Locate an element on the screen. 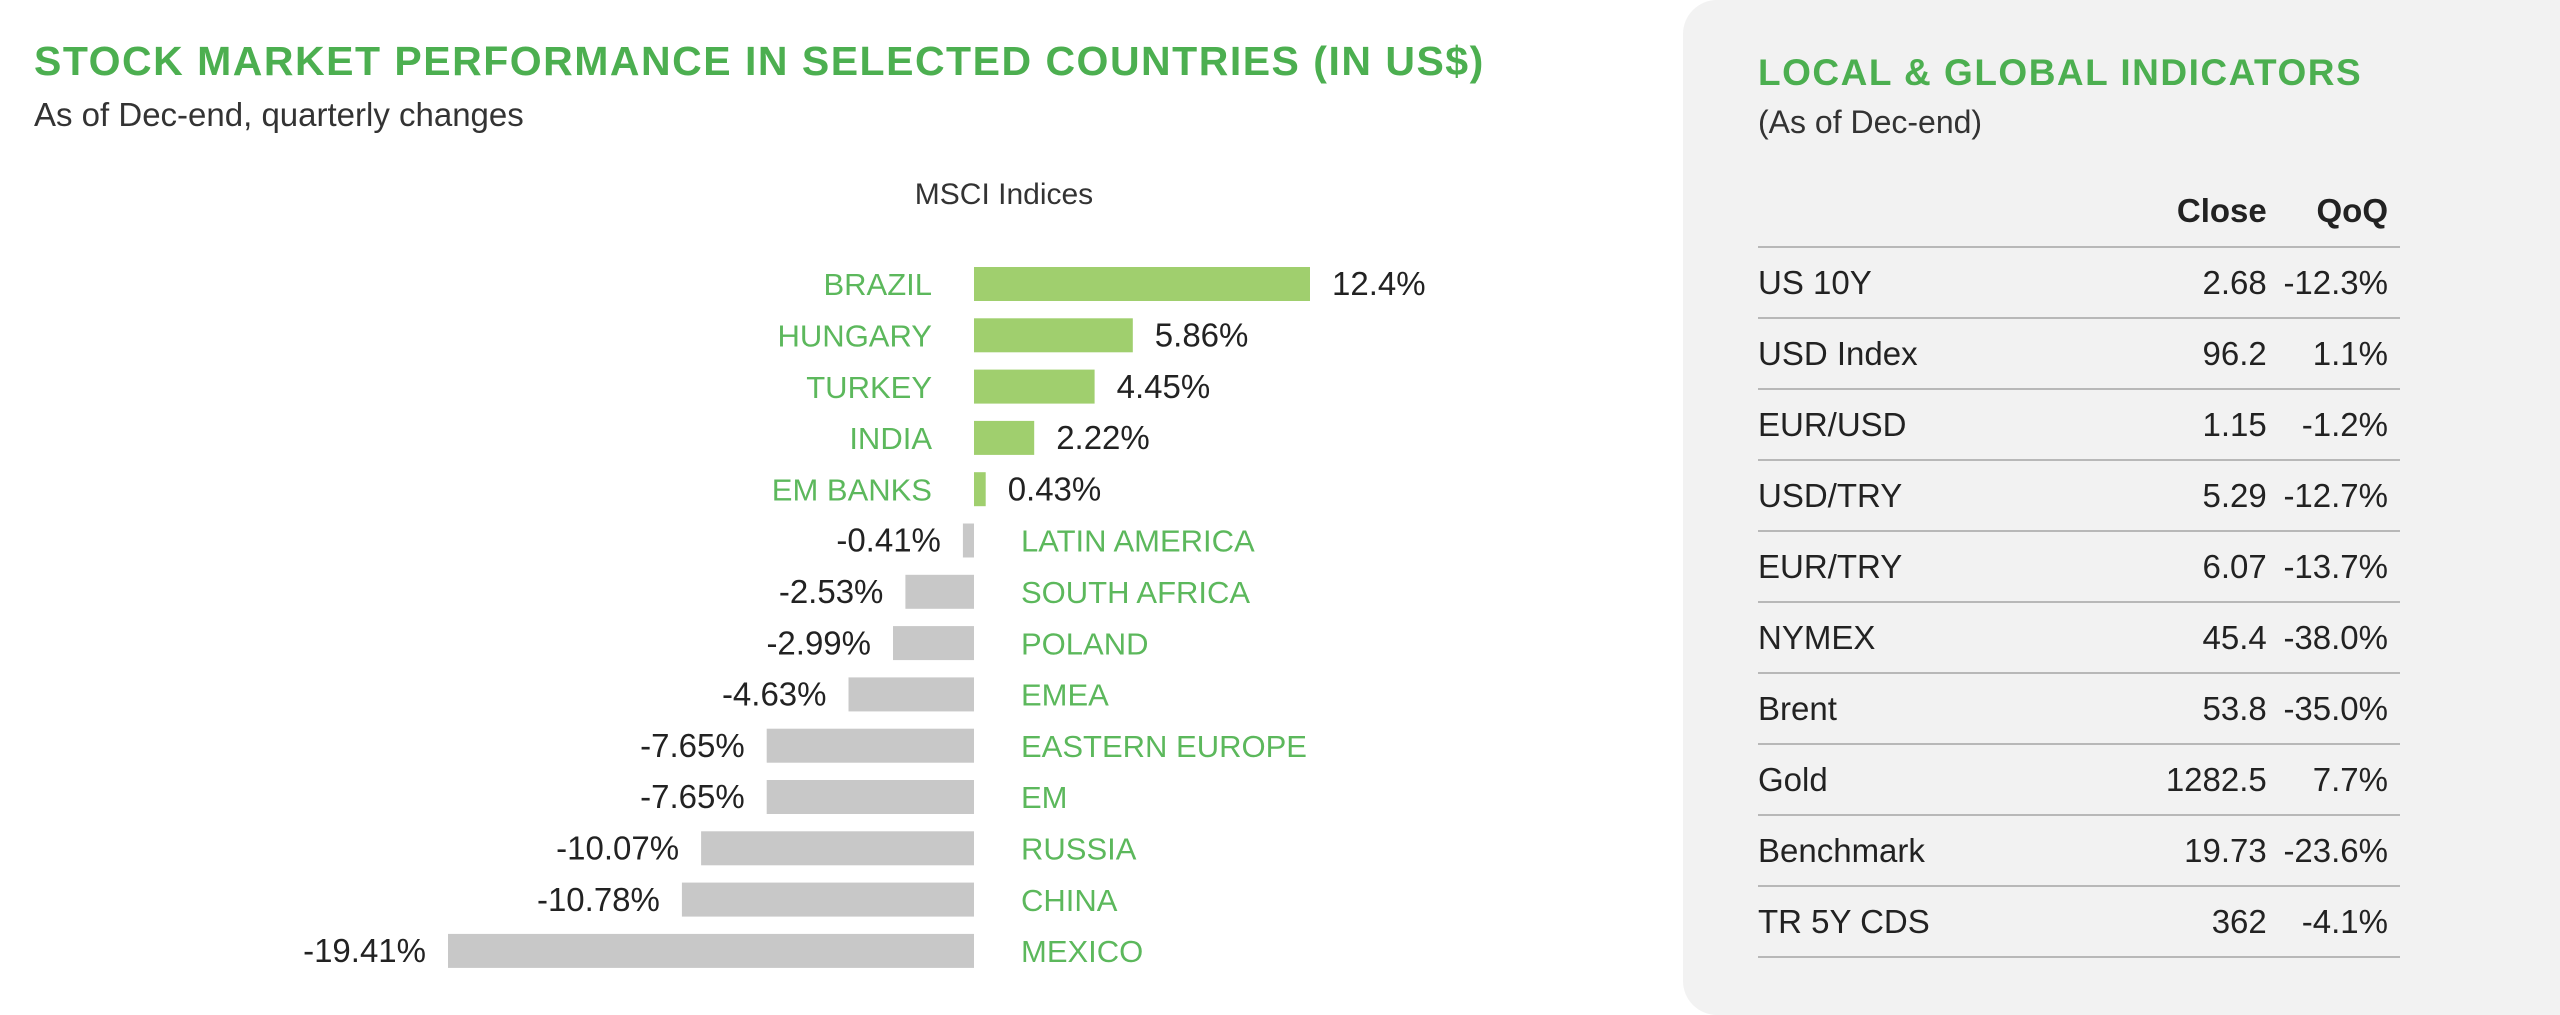  bar-brazil is located at coordinates (1142, 284).